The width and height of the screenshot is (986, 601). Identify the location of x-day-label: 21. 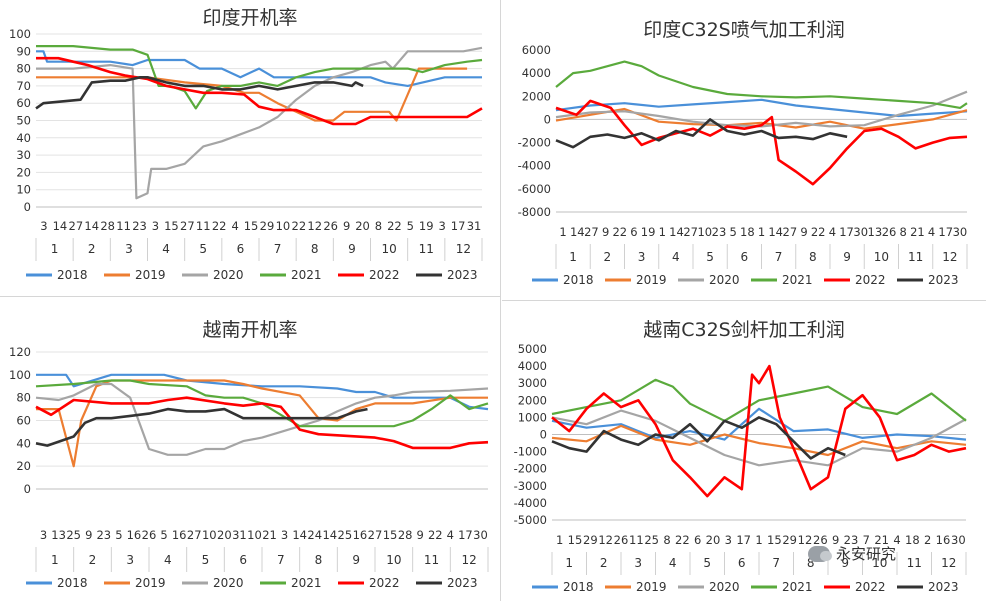
(881, 540).